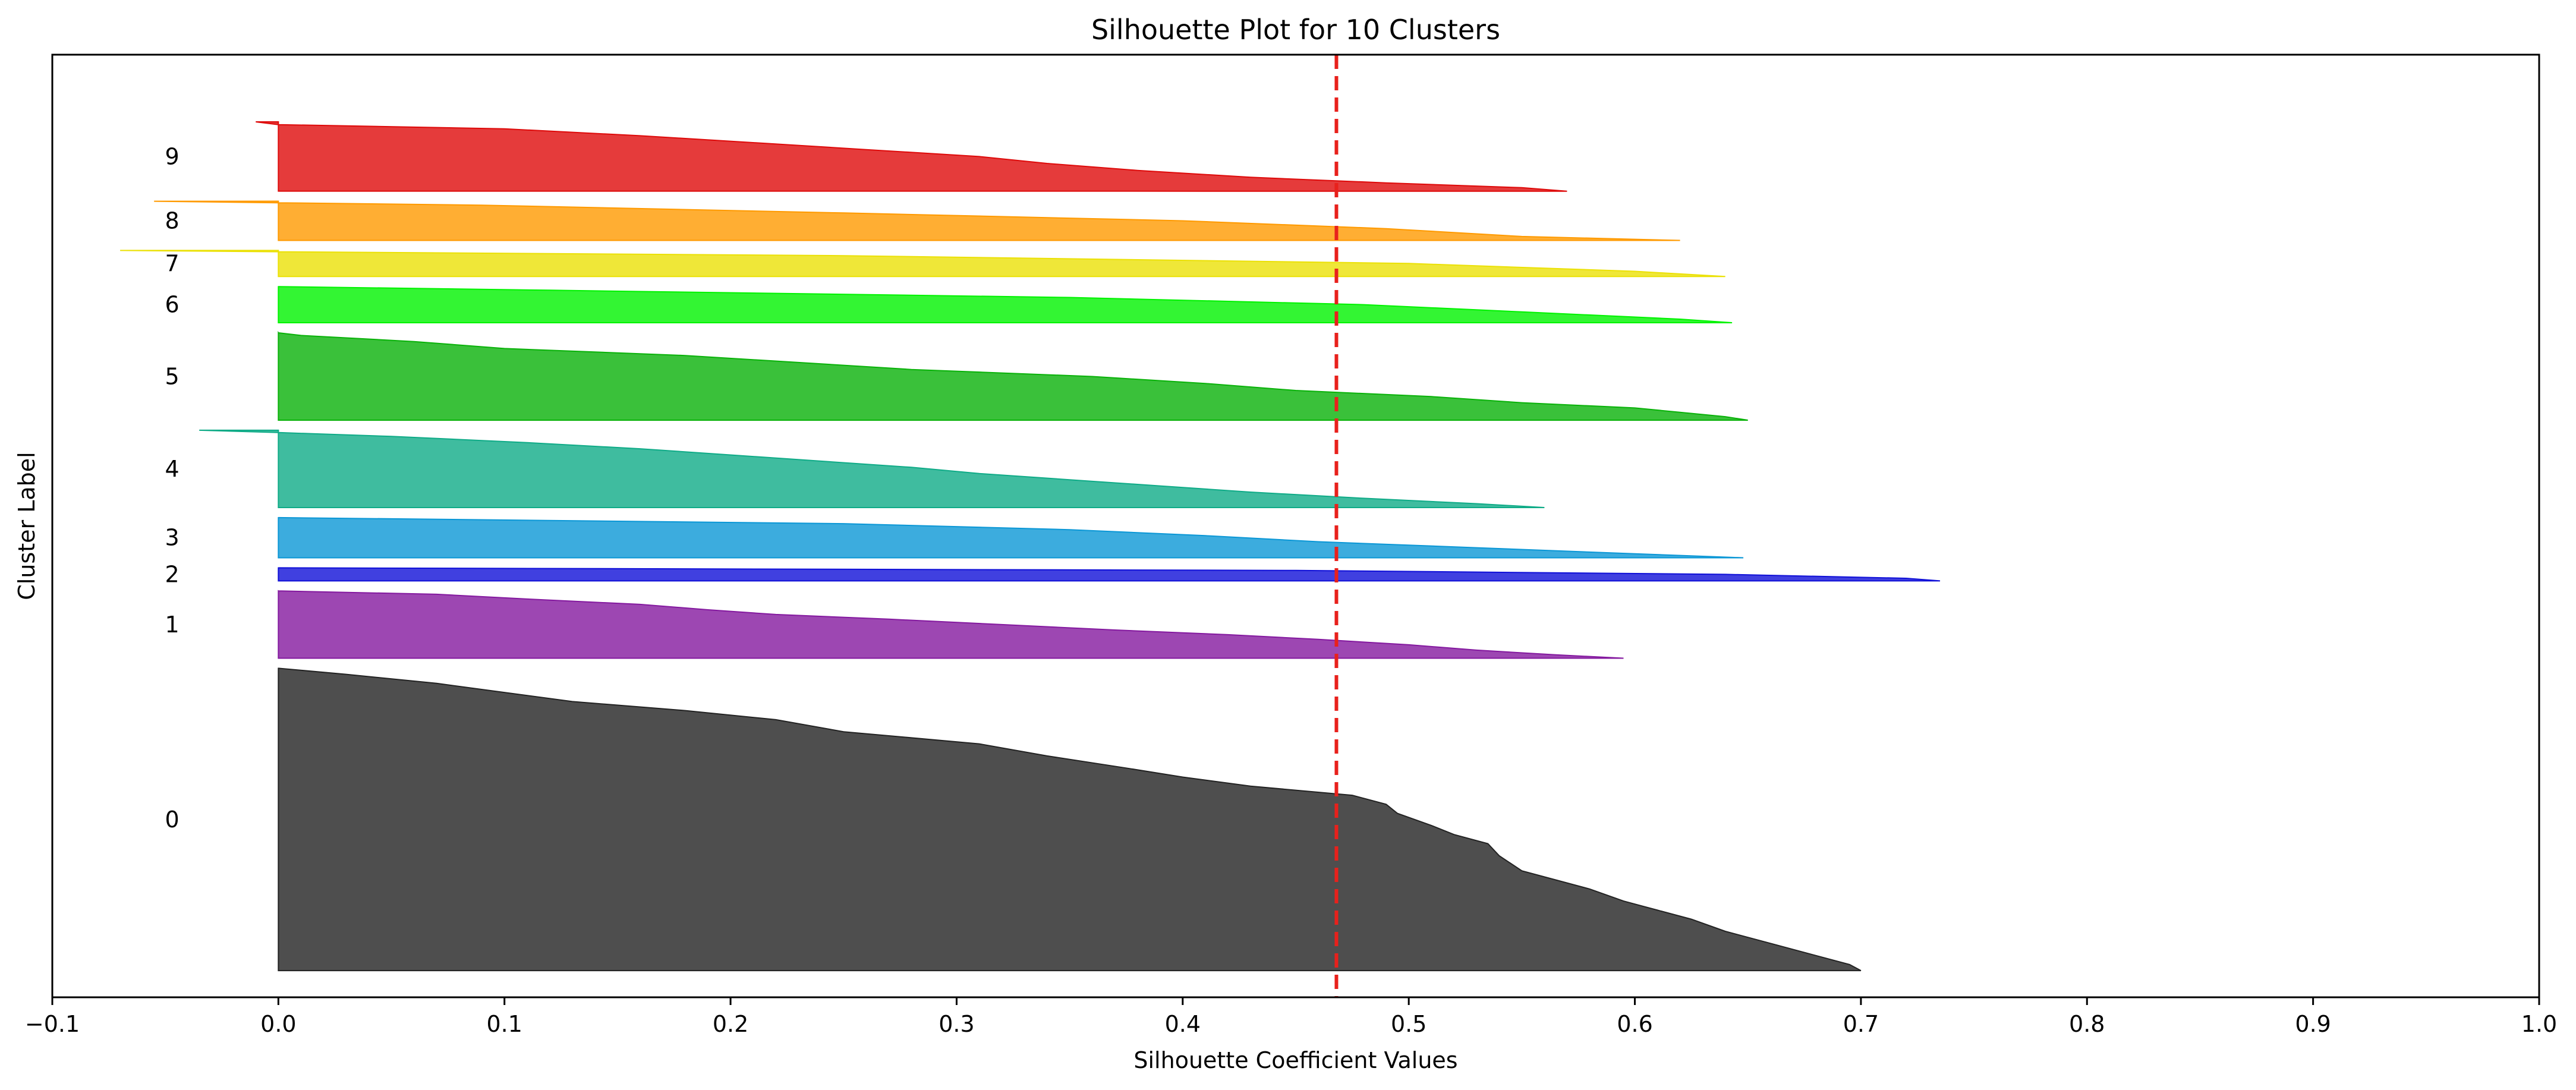 This screenshot has height=1090, width=2576. What do you see at coordinates (27, 526) in the screenshot?
I see `y-axis-label: Cluster Label` at bounding box center [27, 526].